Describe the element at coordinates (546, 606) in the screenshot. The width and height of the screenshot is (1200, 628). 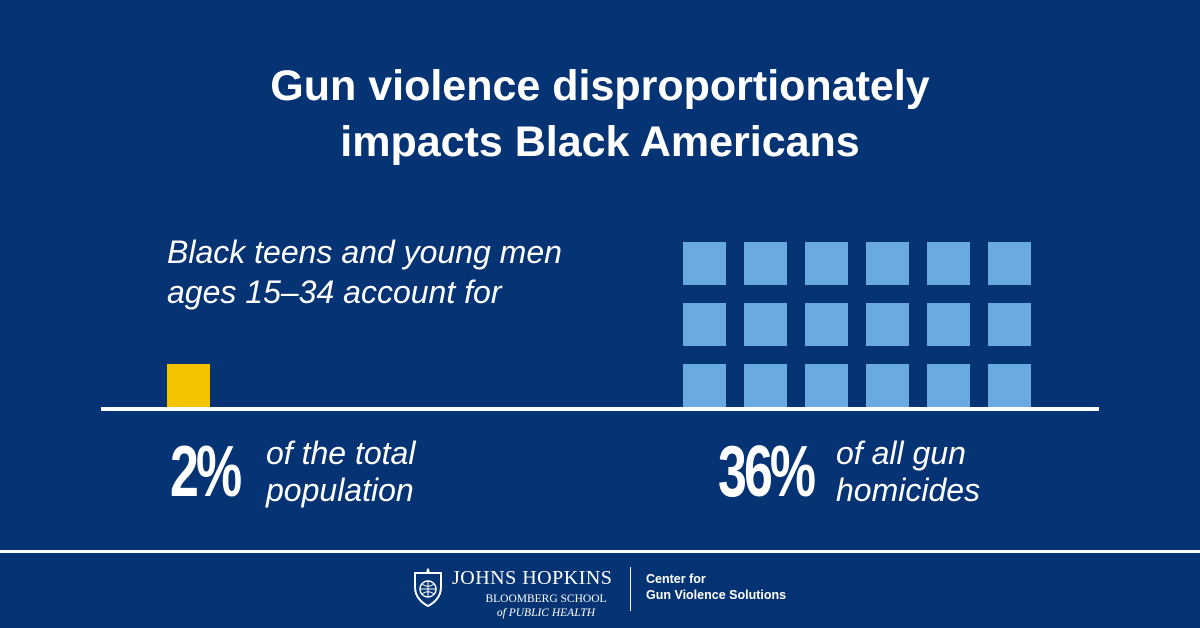
I see `school-name: BLOOMBERG SCHOOL of PUBLIC HEALTH` at that location.